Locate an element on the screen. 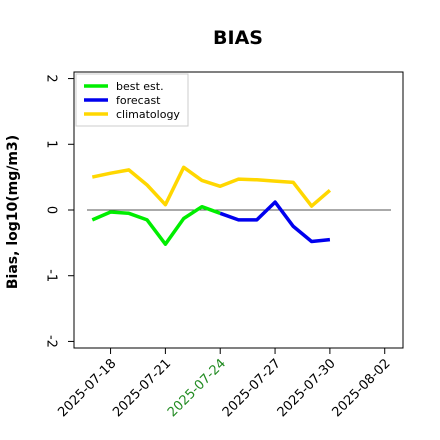  x-tick-label: 2025-07-30 is located at coordinates (307, 388).